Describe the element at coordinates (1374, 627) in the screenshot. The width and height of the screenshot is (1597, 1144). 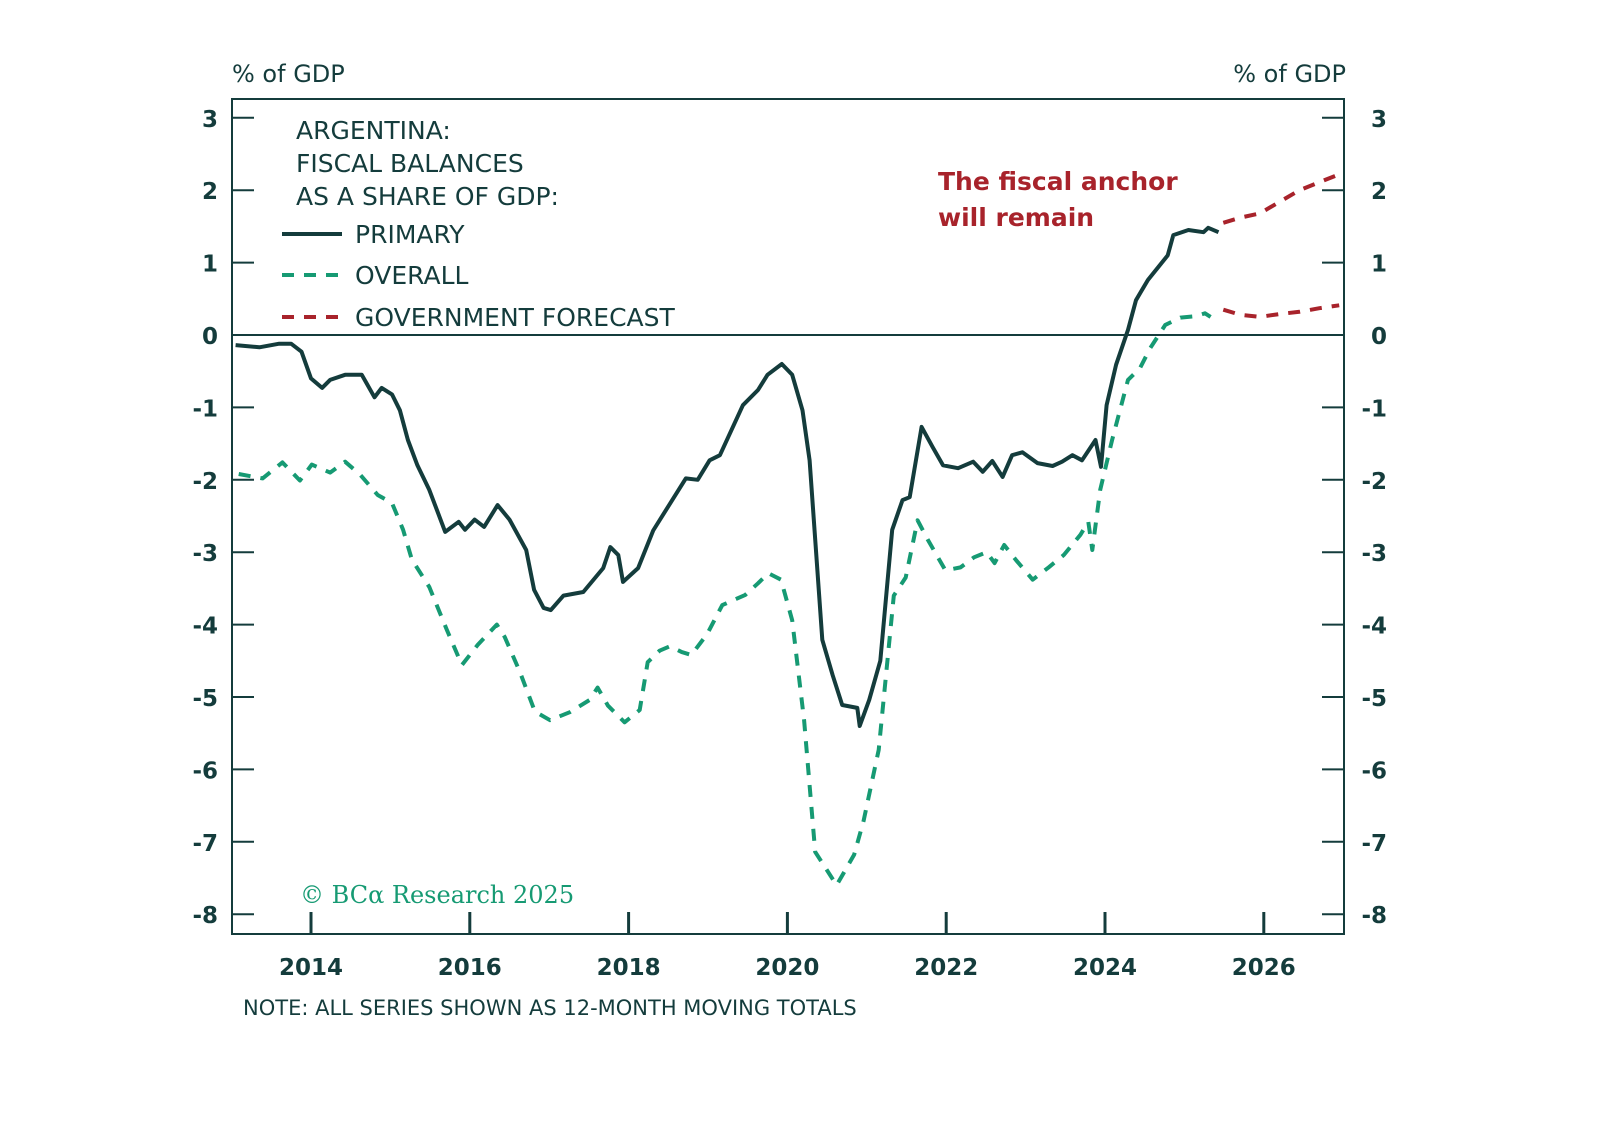
I see `y-tick-label-right: -4` at that location.